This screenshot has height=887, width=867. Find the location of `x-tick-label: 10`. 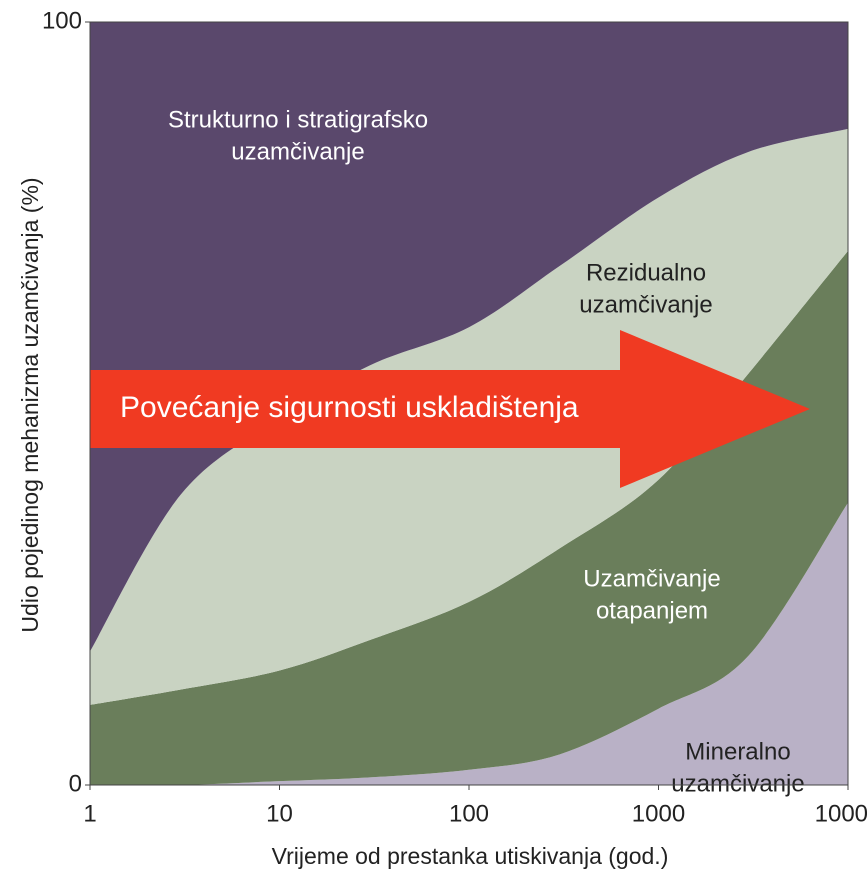

x-tick-label: 10 is located at coordinates (279, 813).